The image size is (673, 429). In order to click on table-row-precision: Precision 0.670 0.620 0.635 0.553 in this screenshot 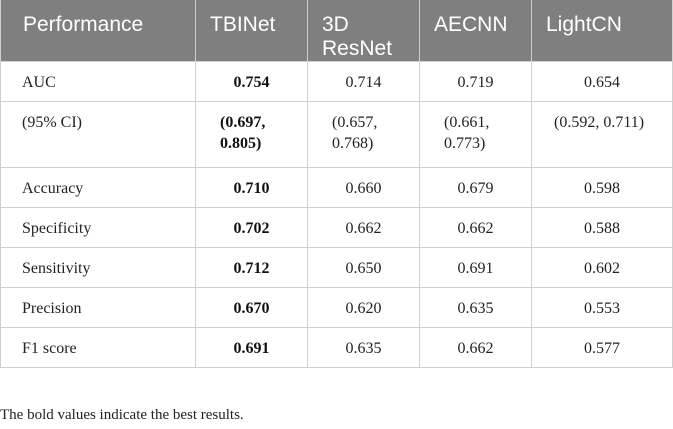, I will do `click(336, 307)`.